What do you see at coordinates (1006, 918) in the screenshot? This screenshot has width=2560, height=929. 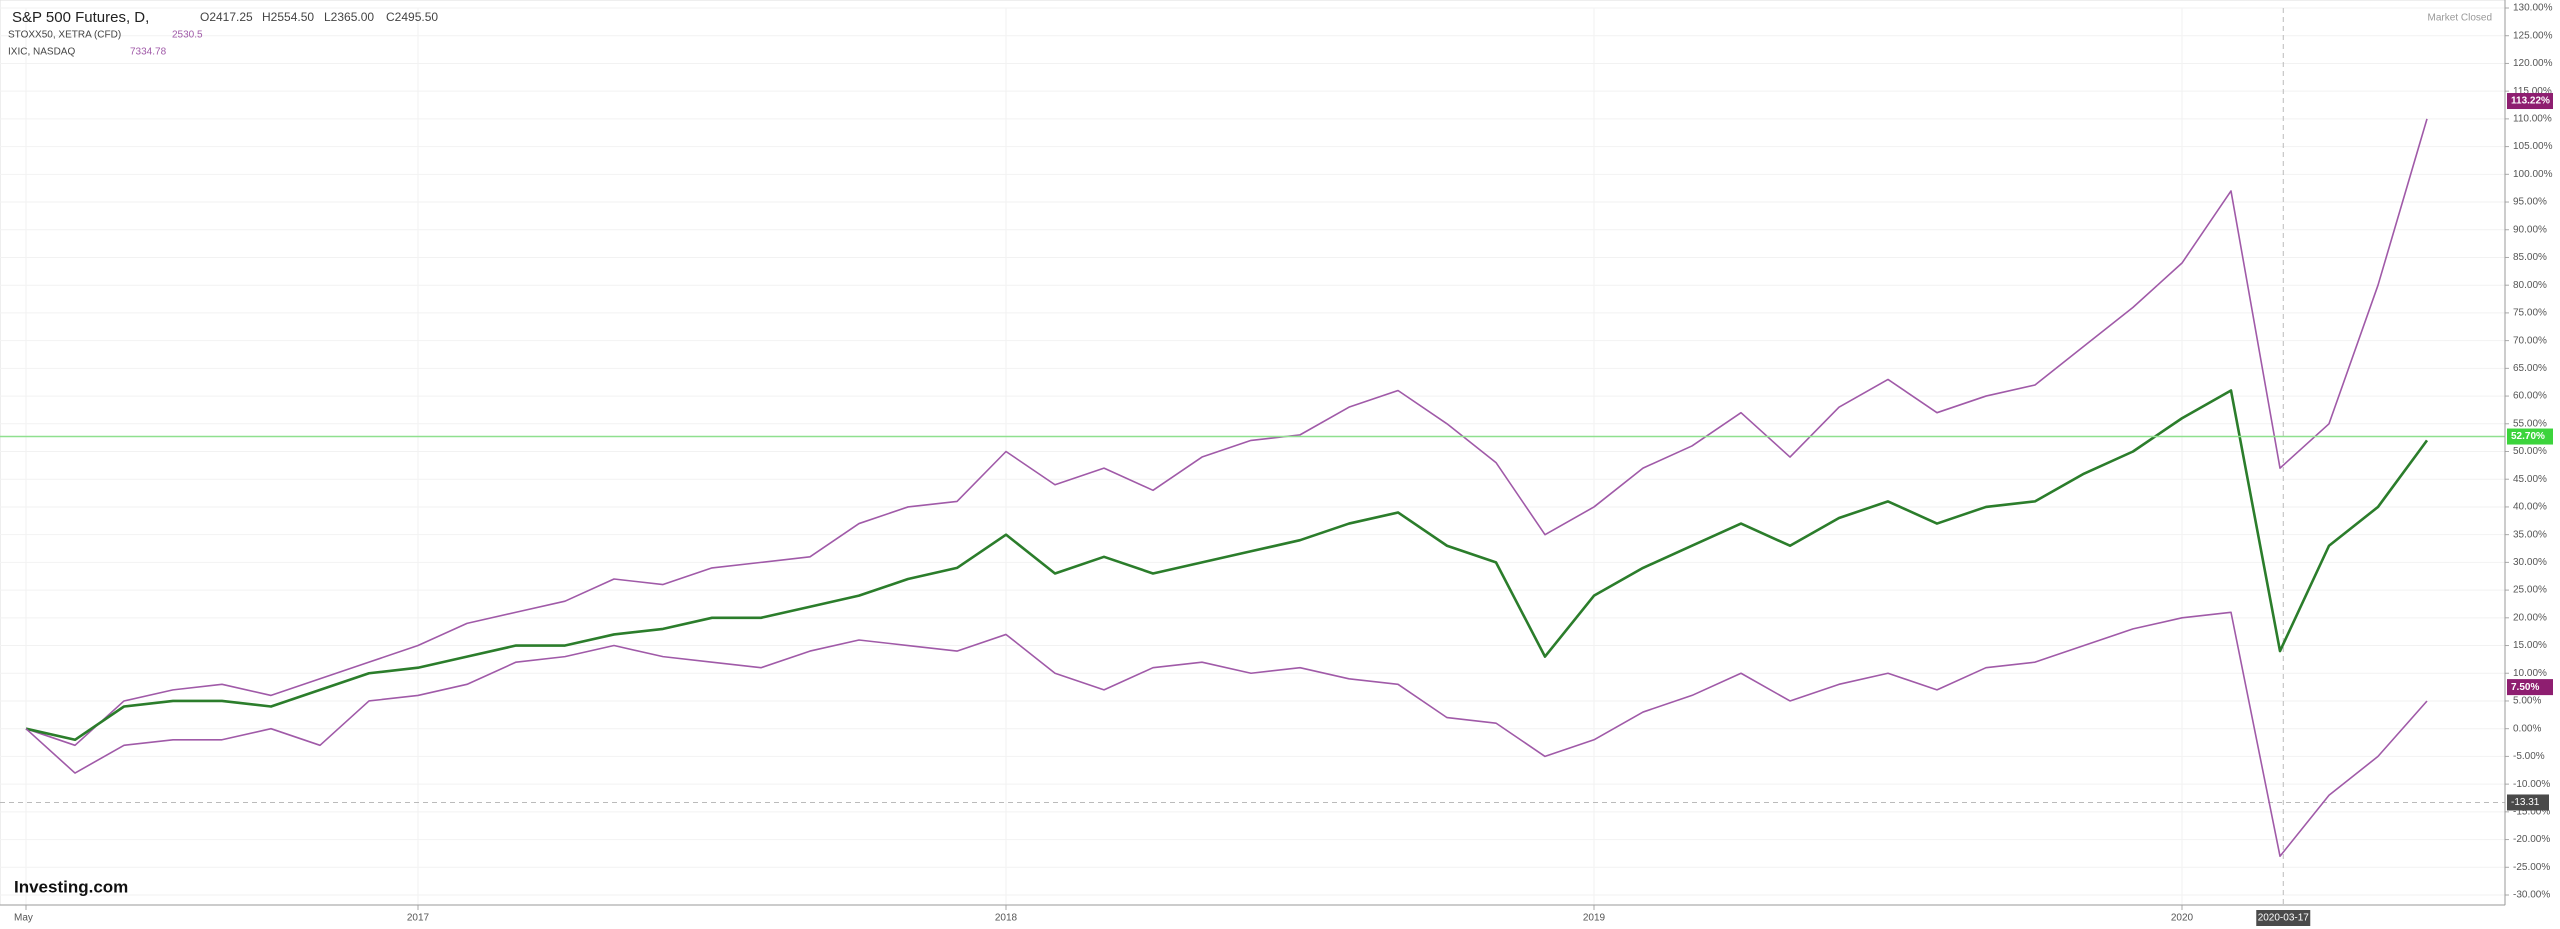 I see `x-tick-label: 2018` at bounding box center [1006, 918].